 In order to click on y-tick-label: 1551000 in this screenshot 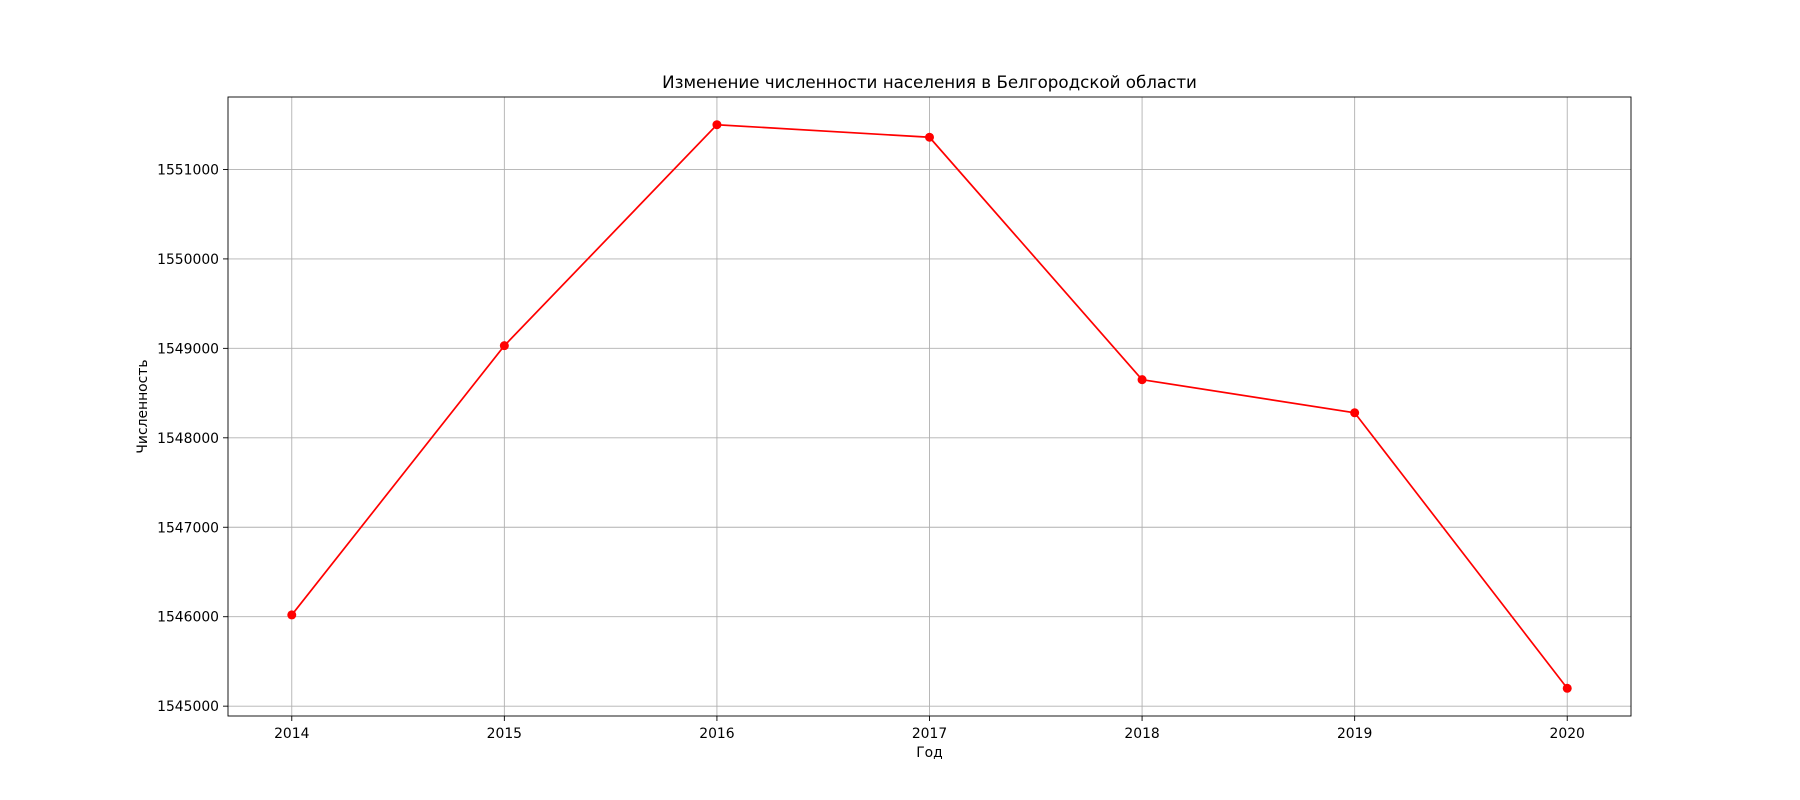, I will do `click(188, 170)`.